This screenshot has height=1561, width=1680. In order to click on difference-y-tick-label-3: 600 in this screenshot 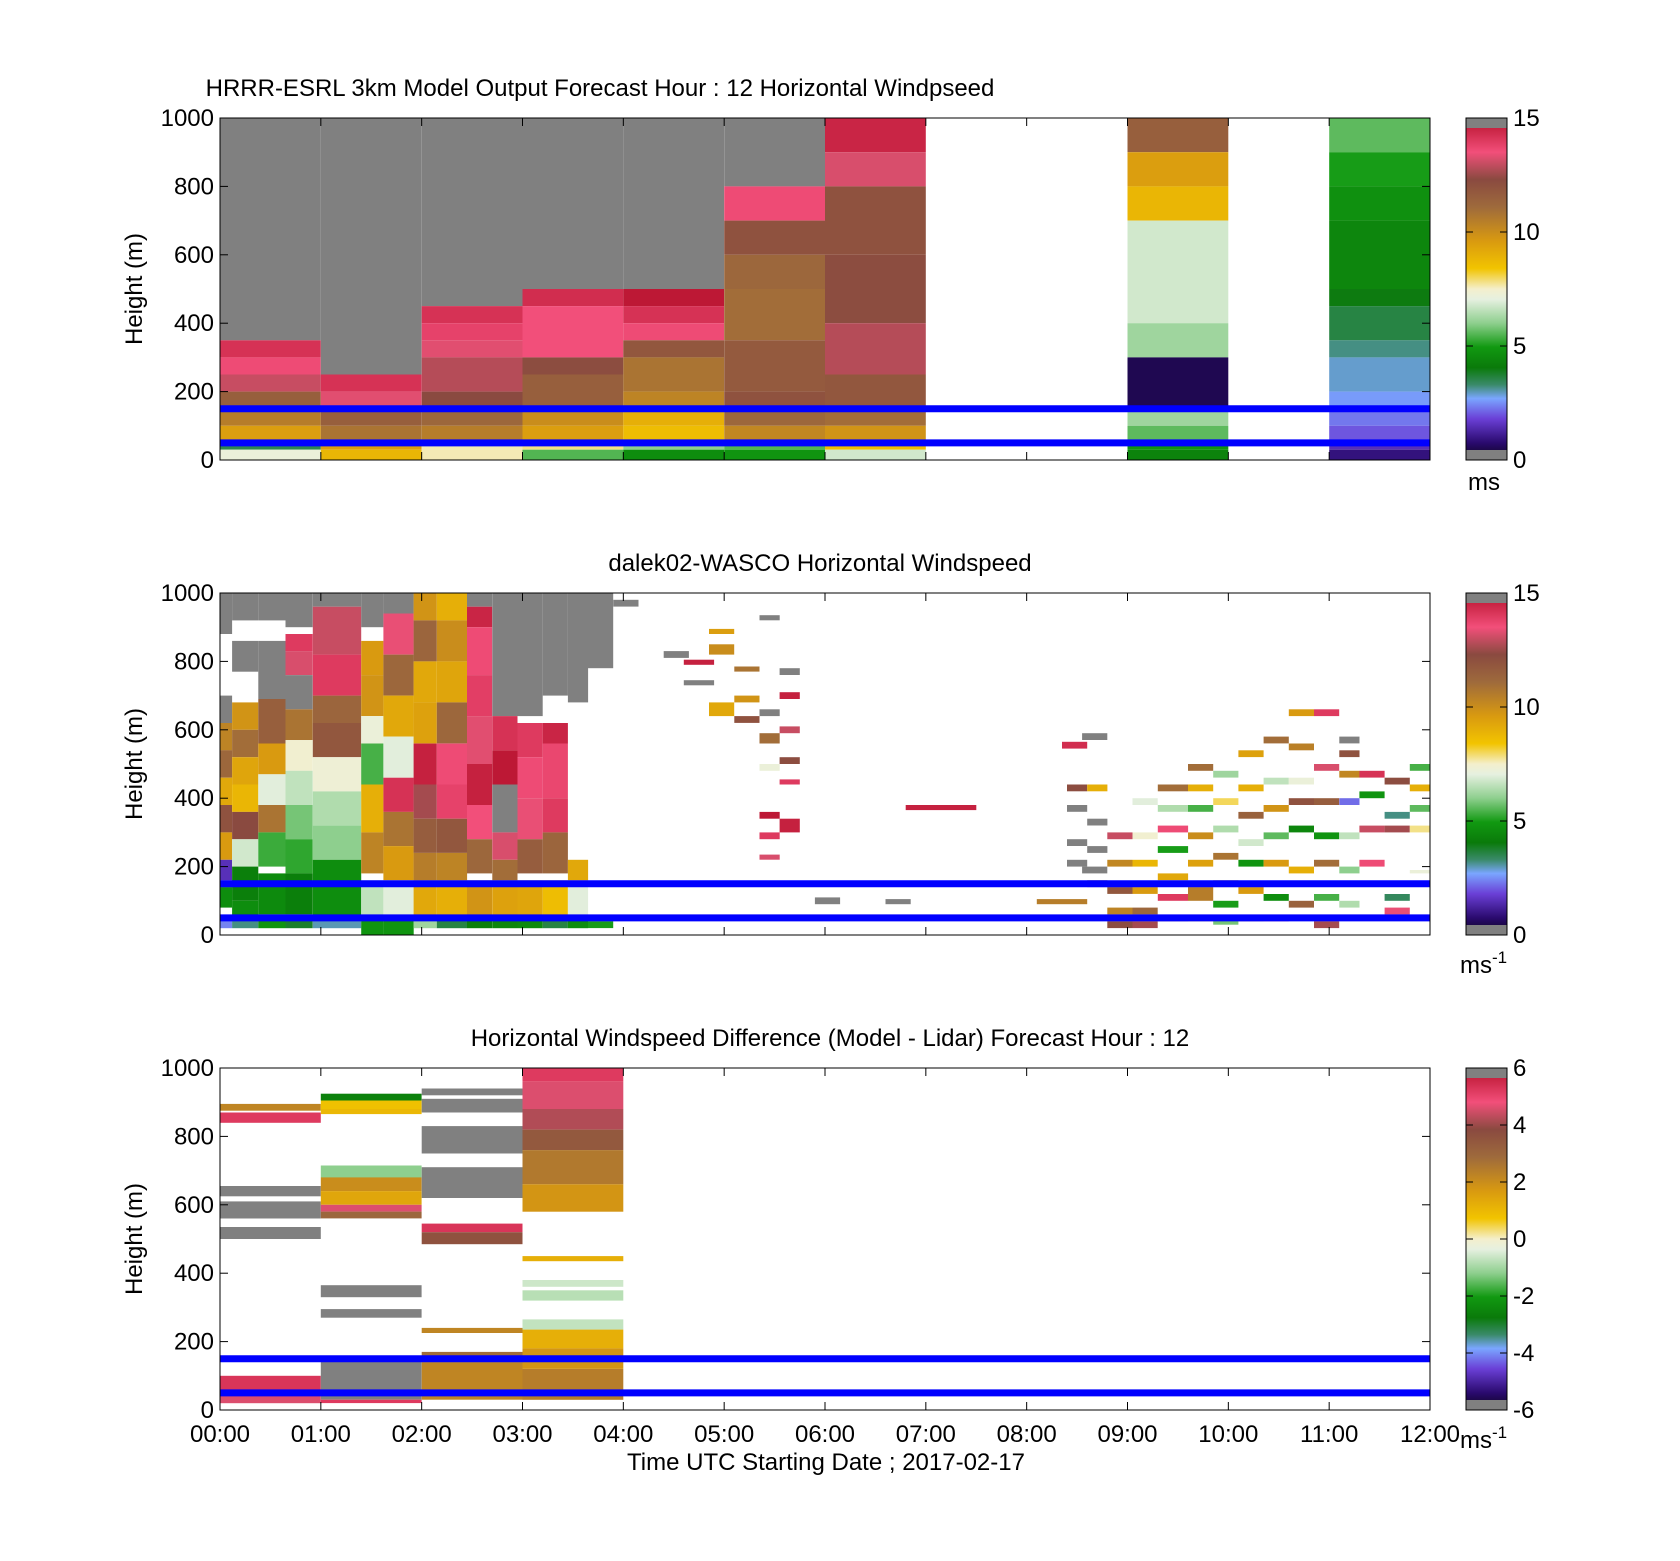, I will do `click(194, 1205)`.